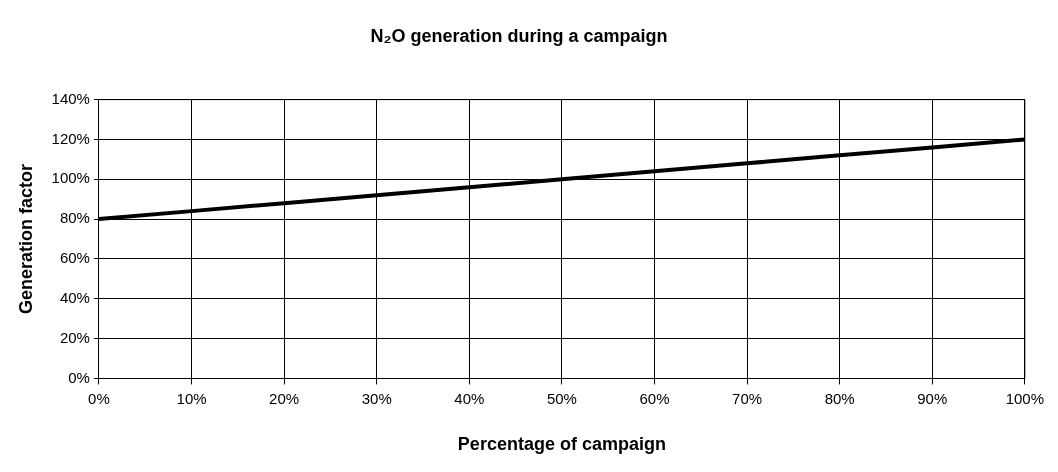 The height and width of the screenshot is (472, 1058). I want to click on y-tick-label: 60%, so click(74, 258).